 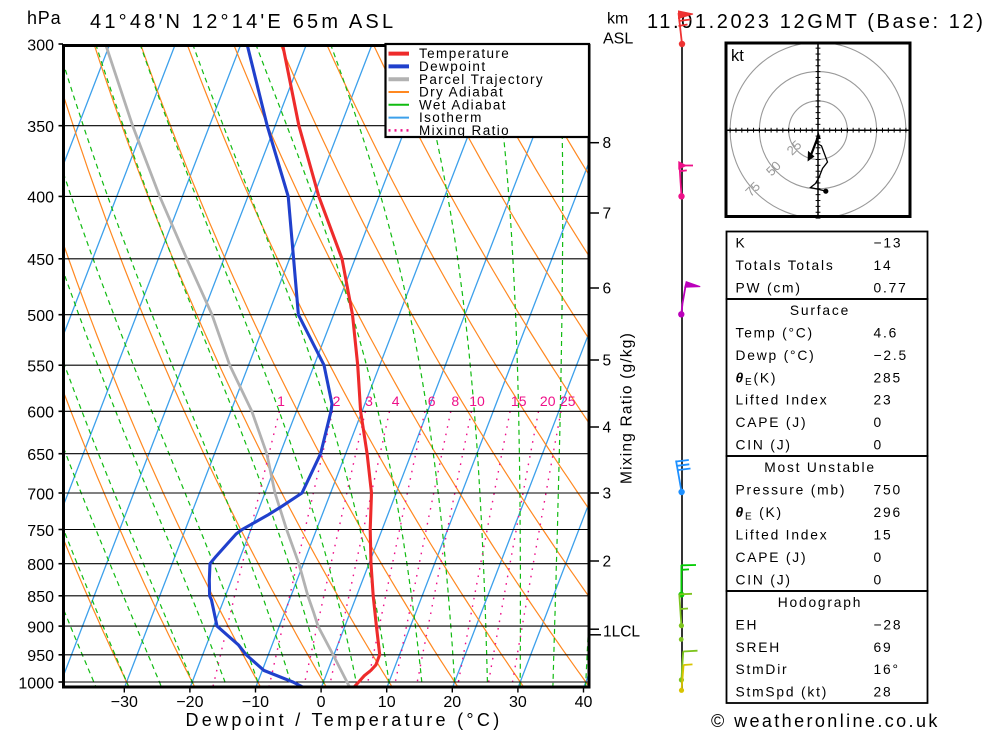 What do you see at coordinates (124, 702) in the screenshot?
I see `svg-text: −30` at bounding box center [124, 702].